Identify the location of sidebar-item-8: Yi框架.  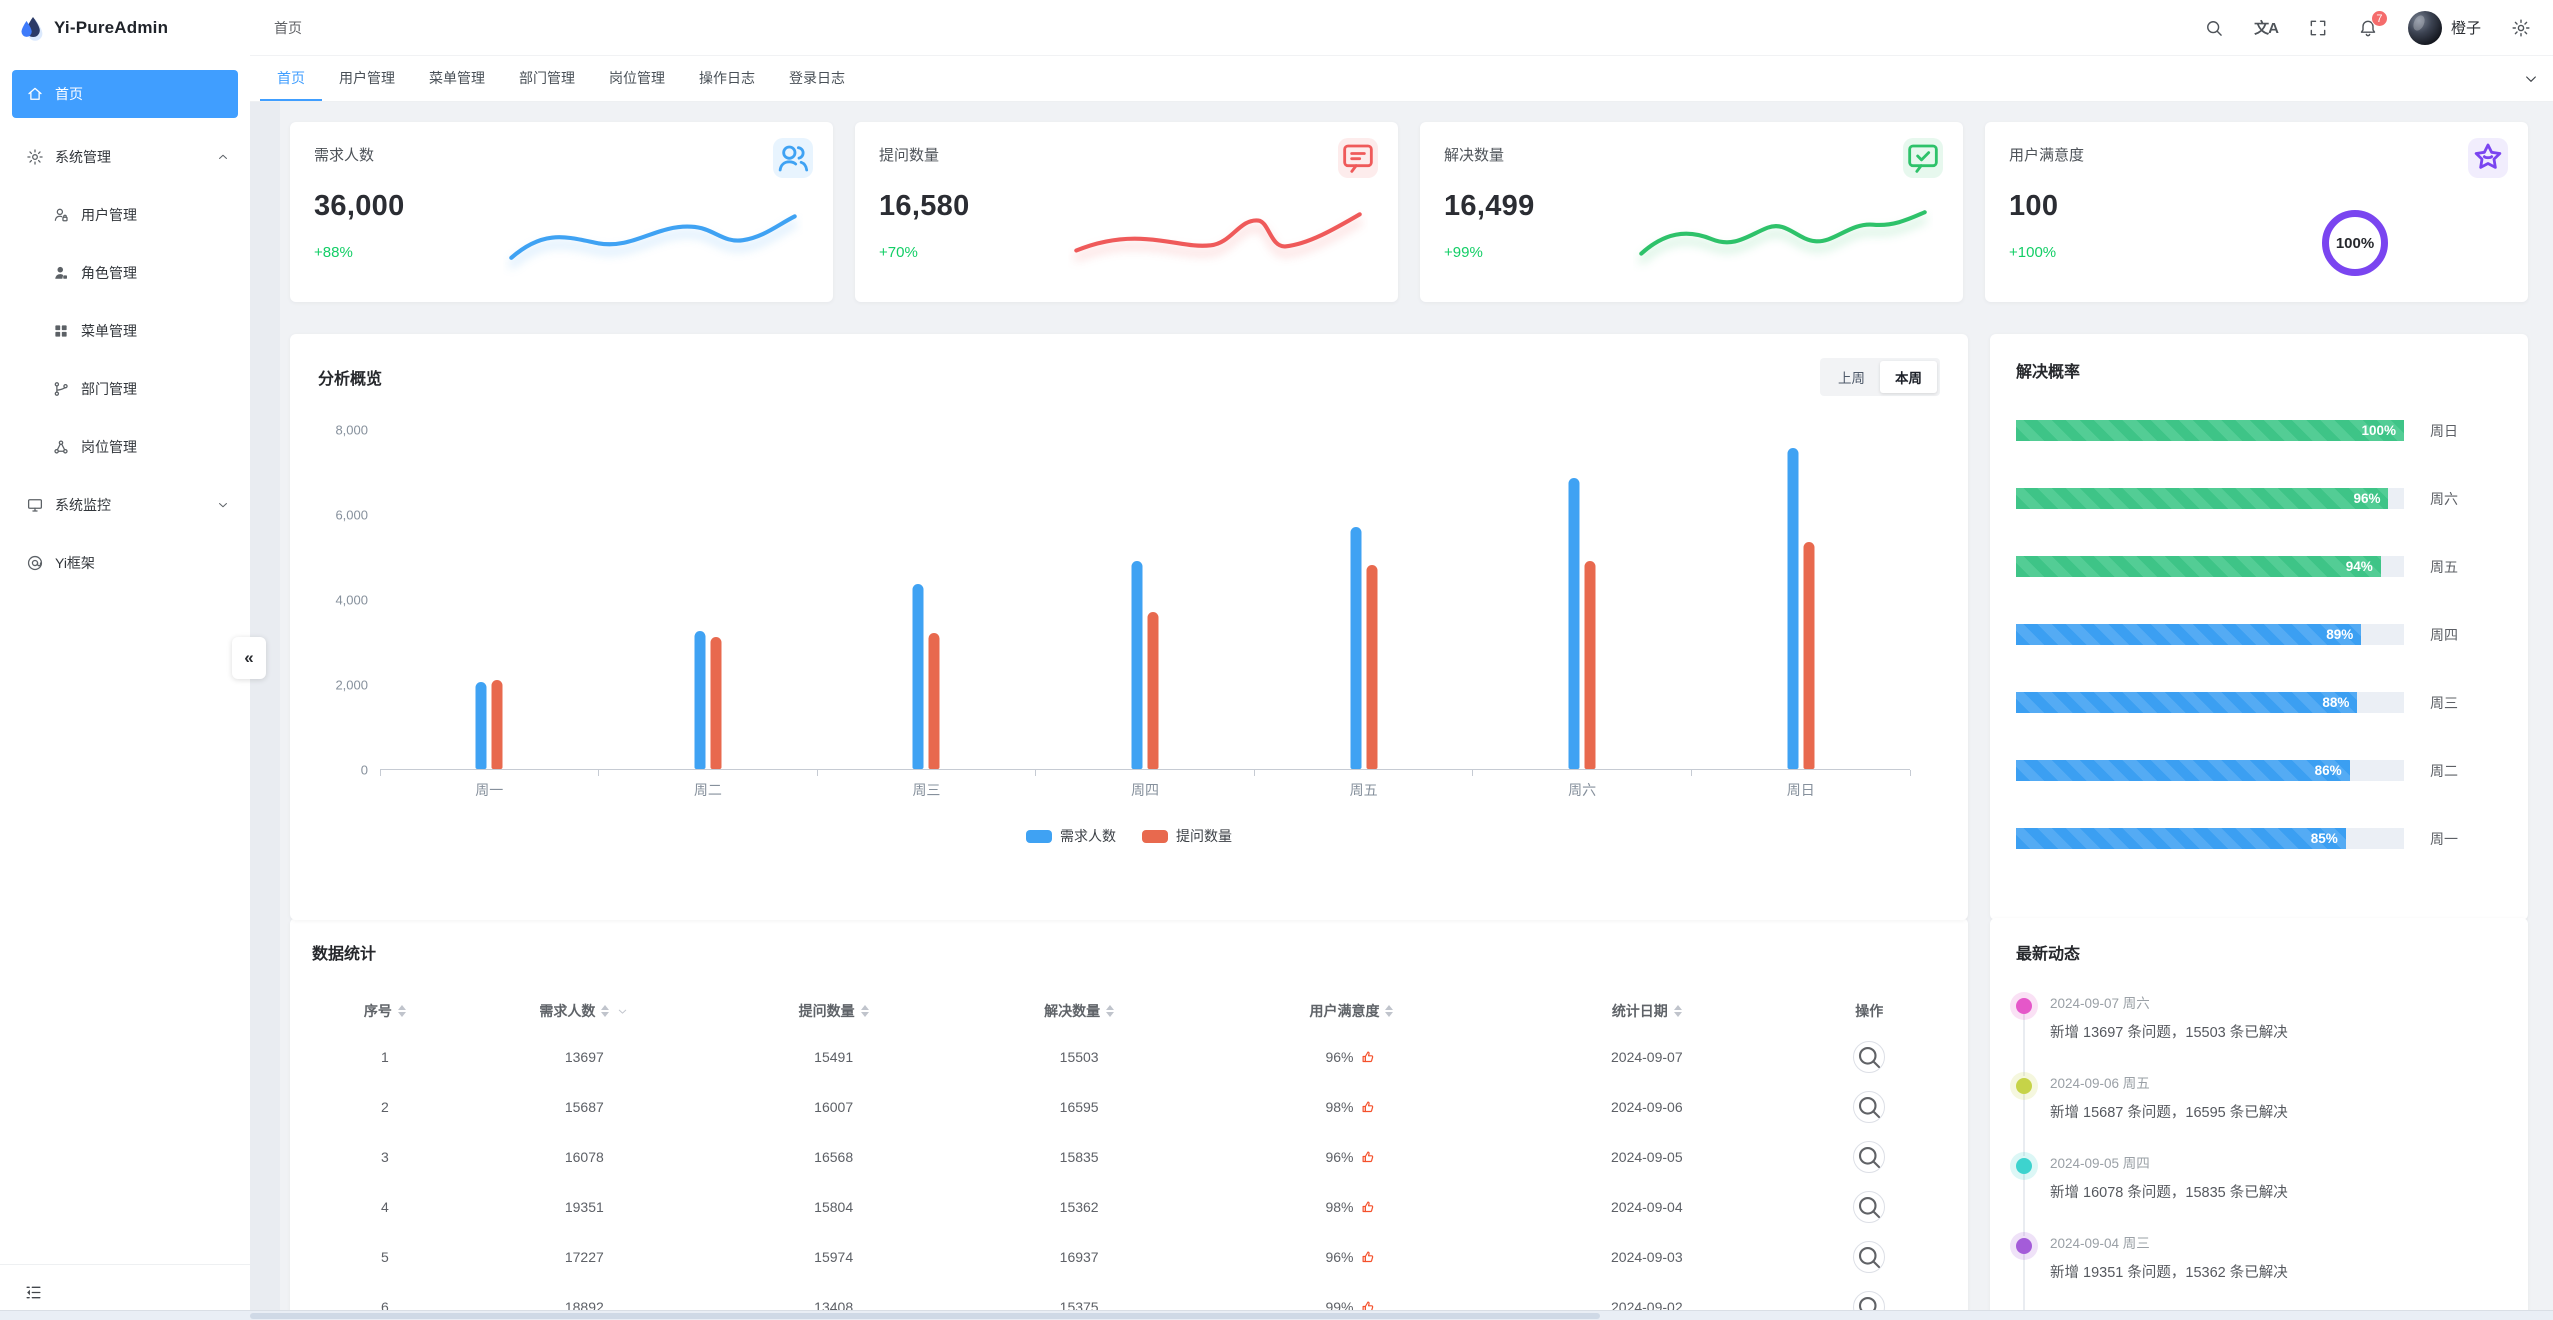
(125, 563).